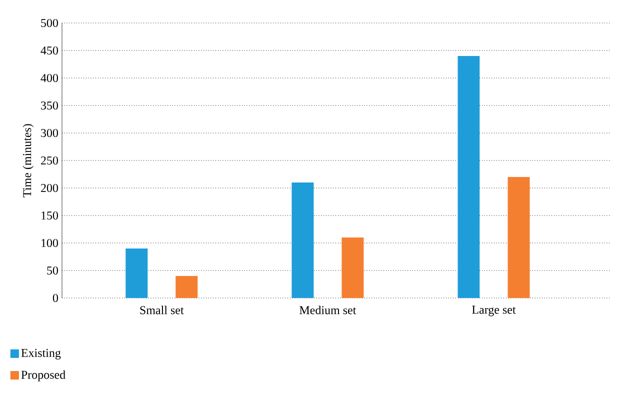 This screenshot has width=622, height=404. I want to click on y-tick-label: 450, so click(49, 50).